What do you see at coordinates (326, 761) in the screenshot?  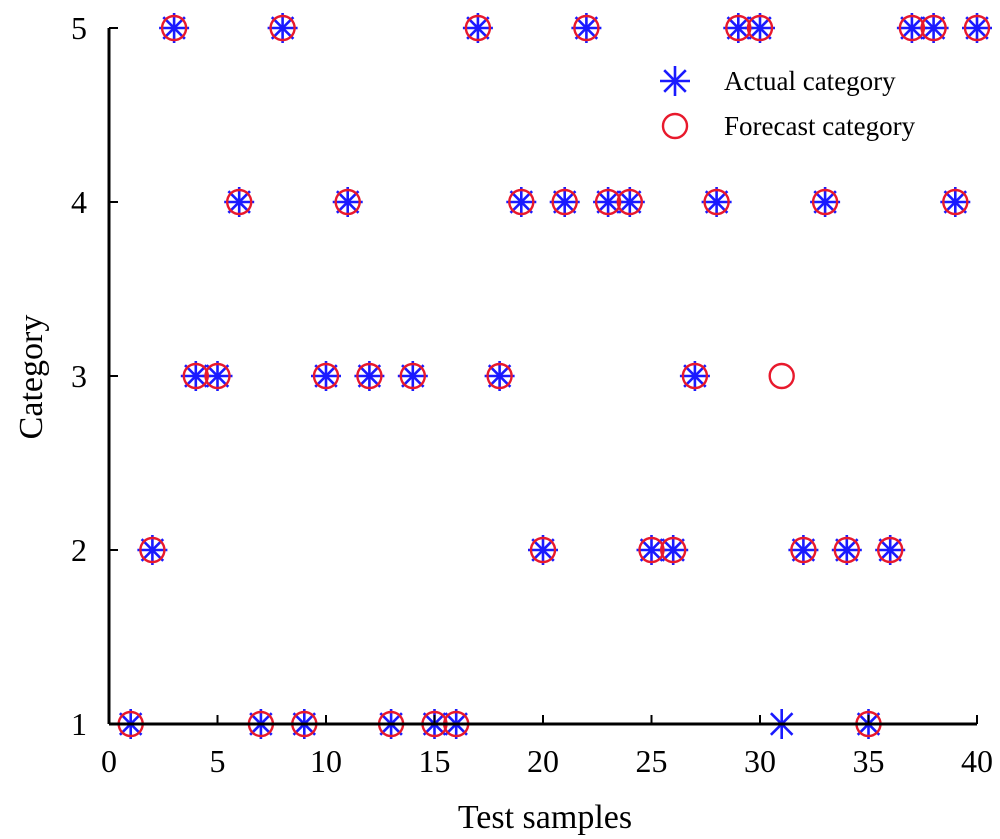 I see `x-tick-label: 10` at bounding box center [326, 761].